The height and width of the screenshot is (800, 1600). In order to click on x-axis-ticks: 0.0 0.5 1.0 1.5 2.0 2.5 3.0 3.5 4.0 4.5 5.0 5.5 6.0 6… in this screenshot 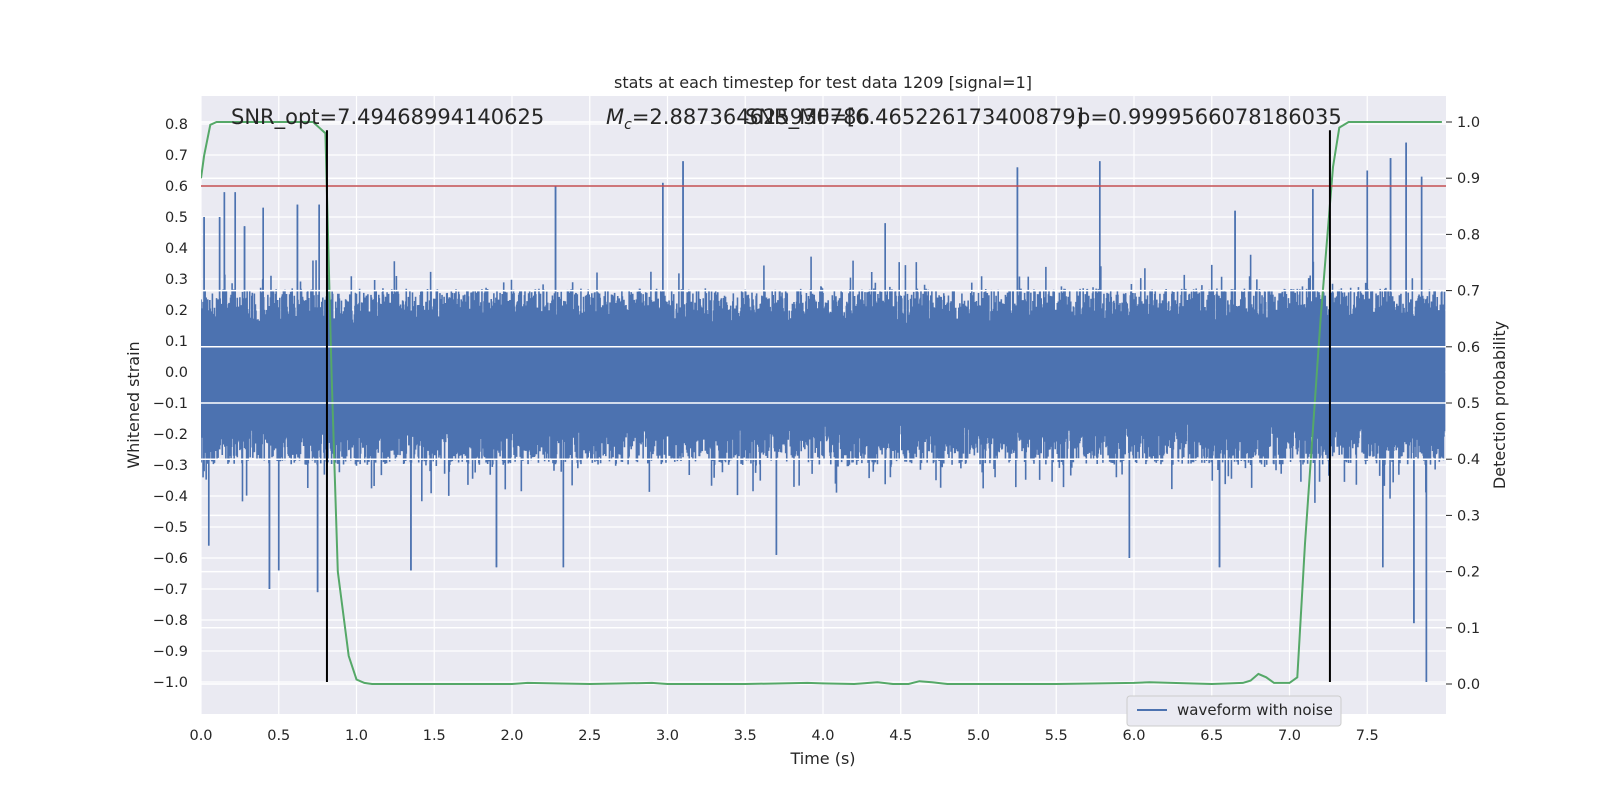, I will do `click(783, 736)`.